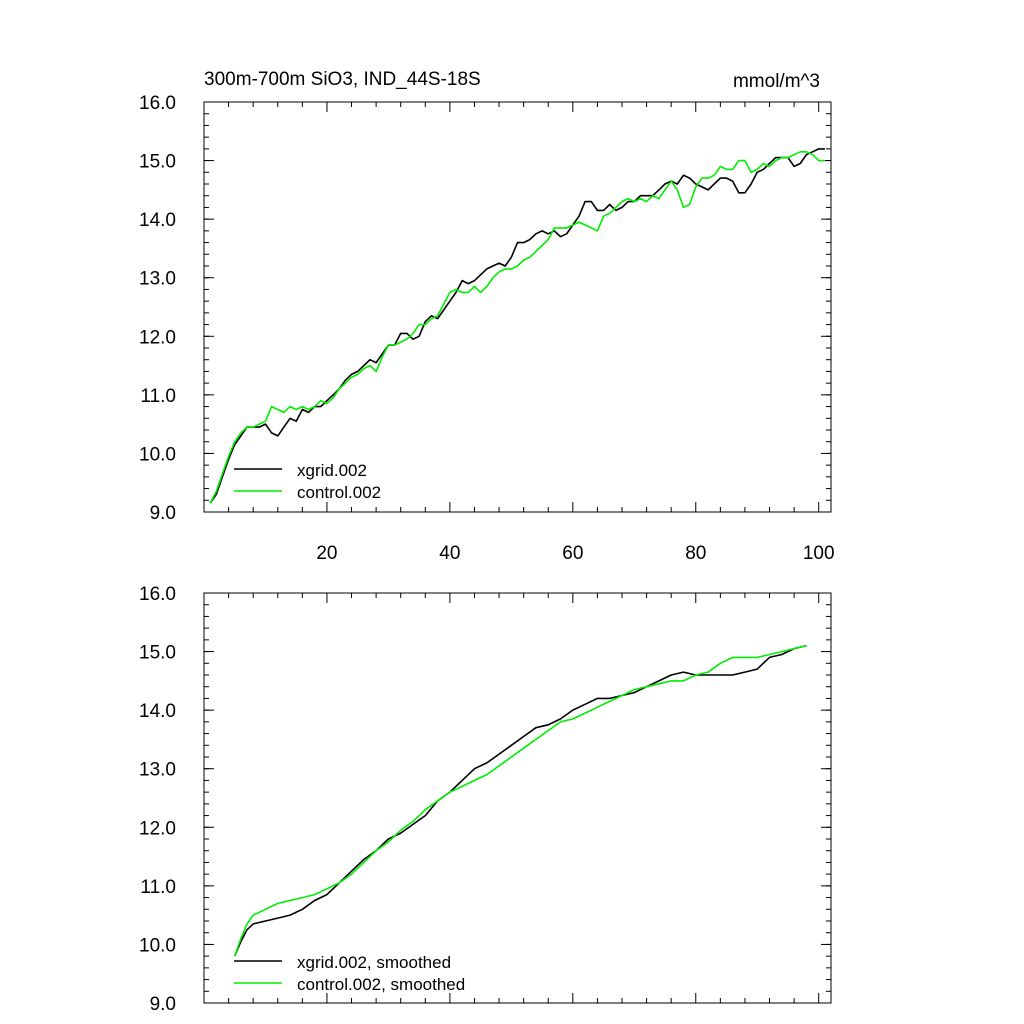 This screenshot has height=1024, width=1024. Describe the element at coordinates (776, 81) in the screenshot. I see `units-label: mmol/m^3` at that location.